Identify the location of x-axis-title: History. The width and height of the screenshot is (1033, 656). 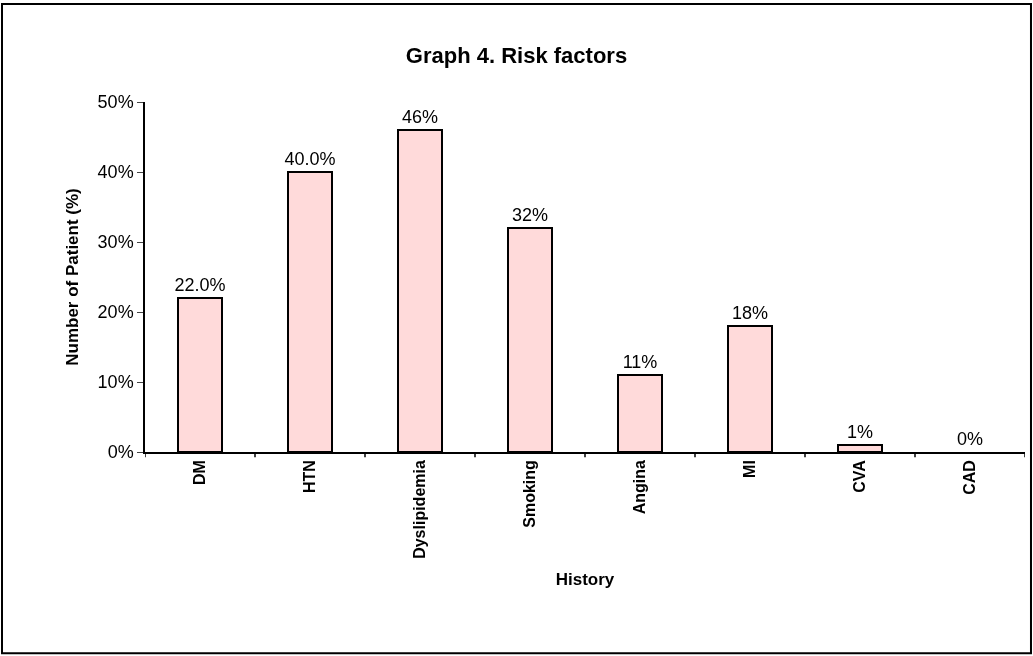
(585, 579).